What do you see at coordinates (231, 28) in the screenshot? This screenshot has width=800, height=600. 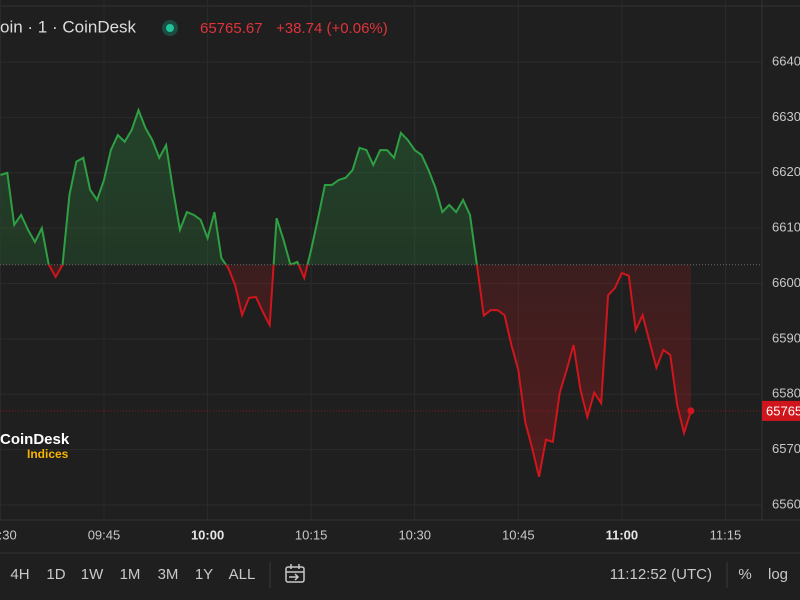 I see `header-price: 65765.67` at bounding box center [231, 28].